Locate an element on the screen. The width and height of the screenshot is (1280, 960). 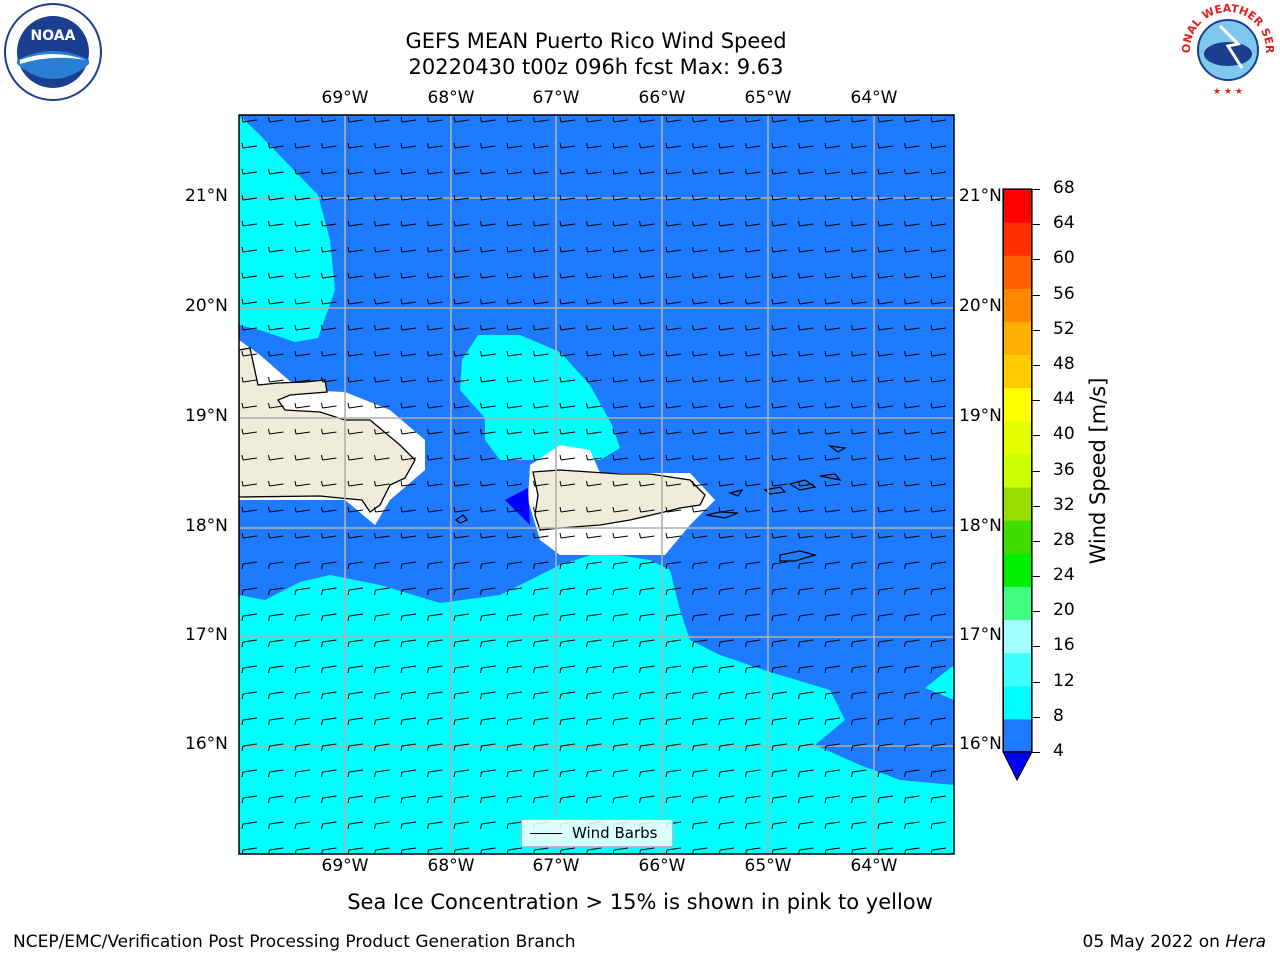
colorbar-min-extension is located at coordinates (1017, 766).